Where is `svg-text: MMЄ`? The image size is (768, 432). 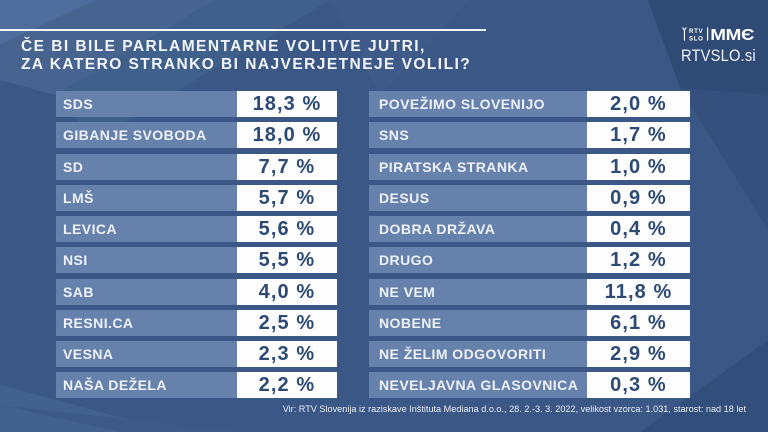
svg-text: MMЄ is located at coordinates (732, 35).